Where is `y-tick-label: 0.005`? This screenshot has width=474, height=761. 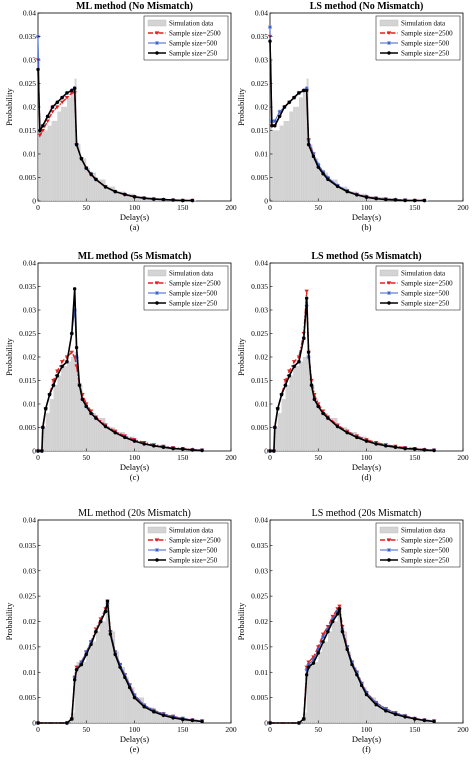 y-tick-label: 0.005 is located at coordinates (27, 427).